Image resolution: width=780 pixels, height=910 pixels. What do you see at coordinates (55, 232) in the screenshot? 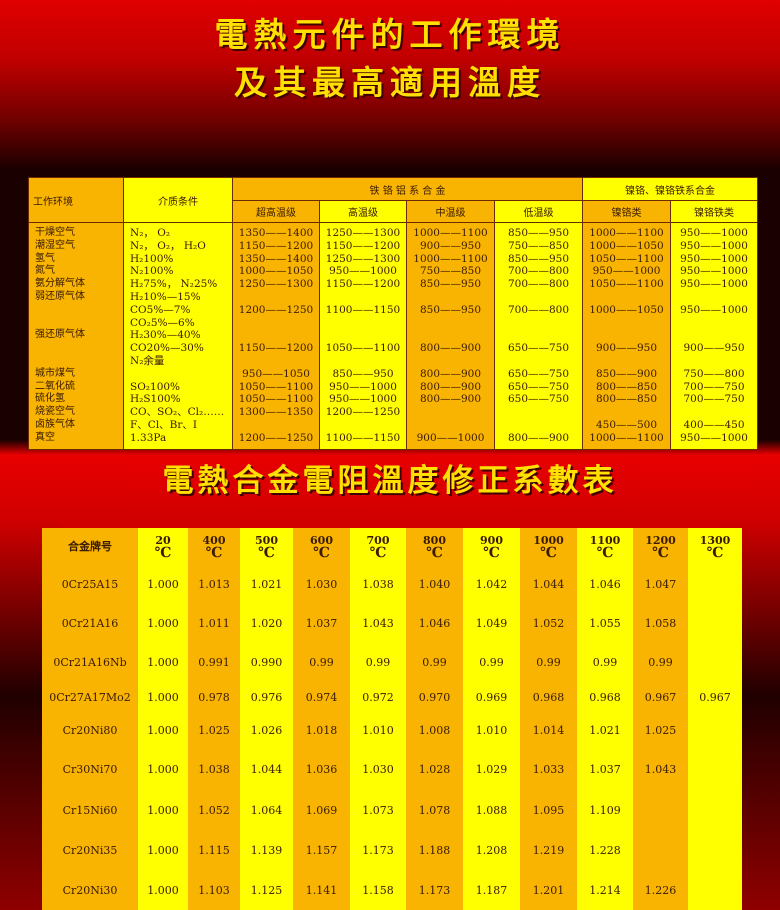
I see `table-cell: 干燥空气` at bounding box center [55, 232].